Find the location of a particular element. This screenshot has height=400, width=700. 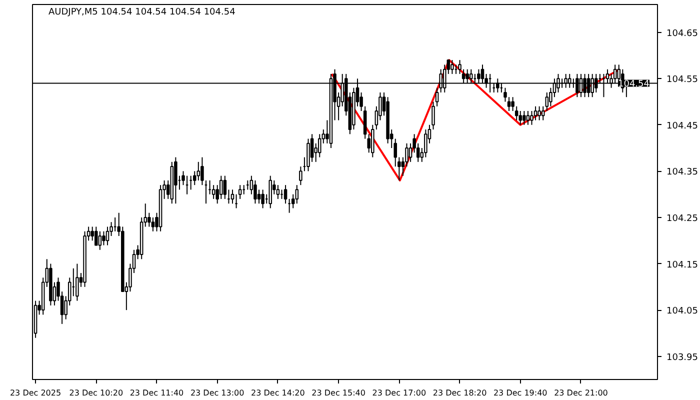

y-tick-label: 104.55 is located at coordinates (682, 80).